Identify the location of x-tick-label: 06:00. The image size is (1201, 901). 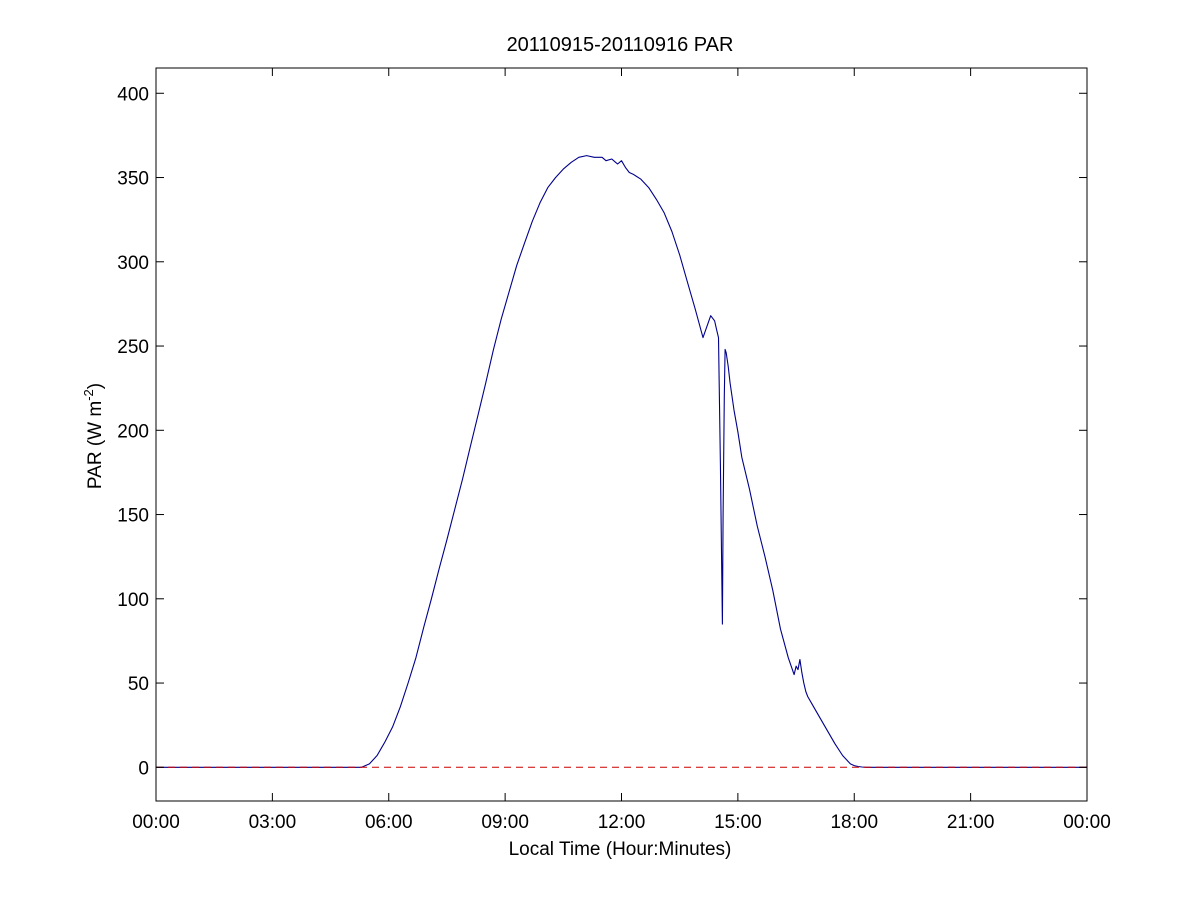
(389, 822).